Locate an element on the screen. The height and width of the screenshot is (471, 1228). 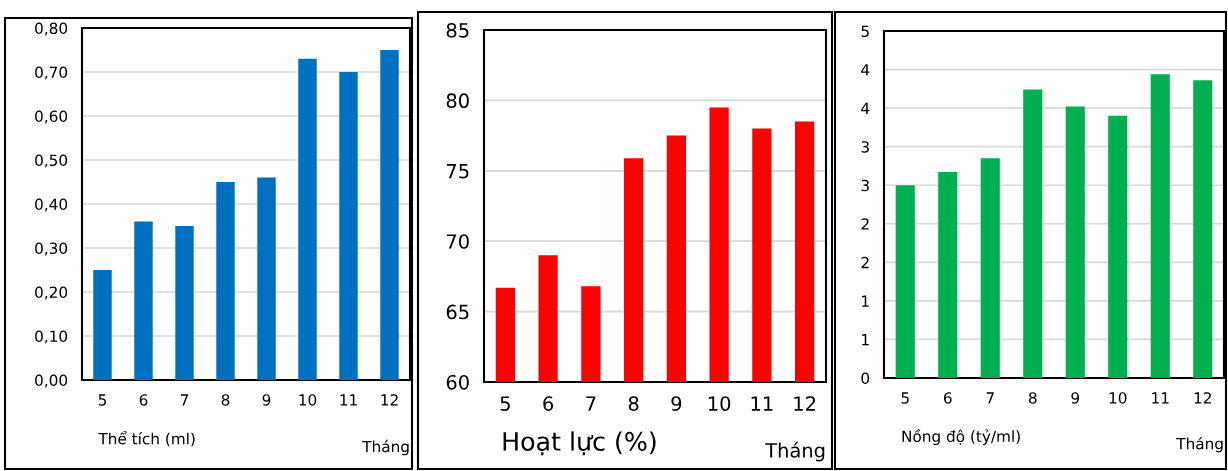
y-tick-label: 0 is located at coordinates (865, 378).